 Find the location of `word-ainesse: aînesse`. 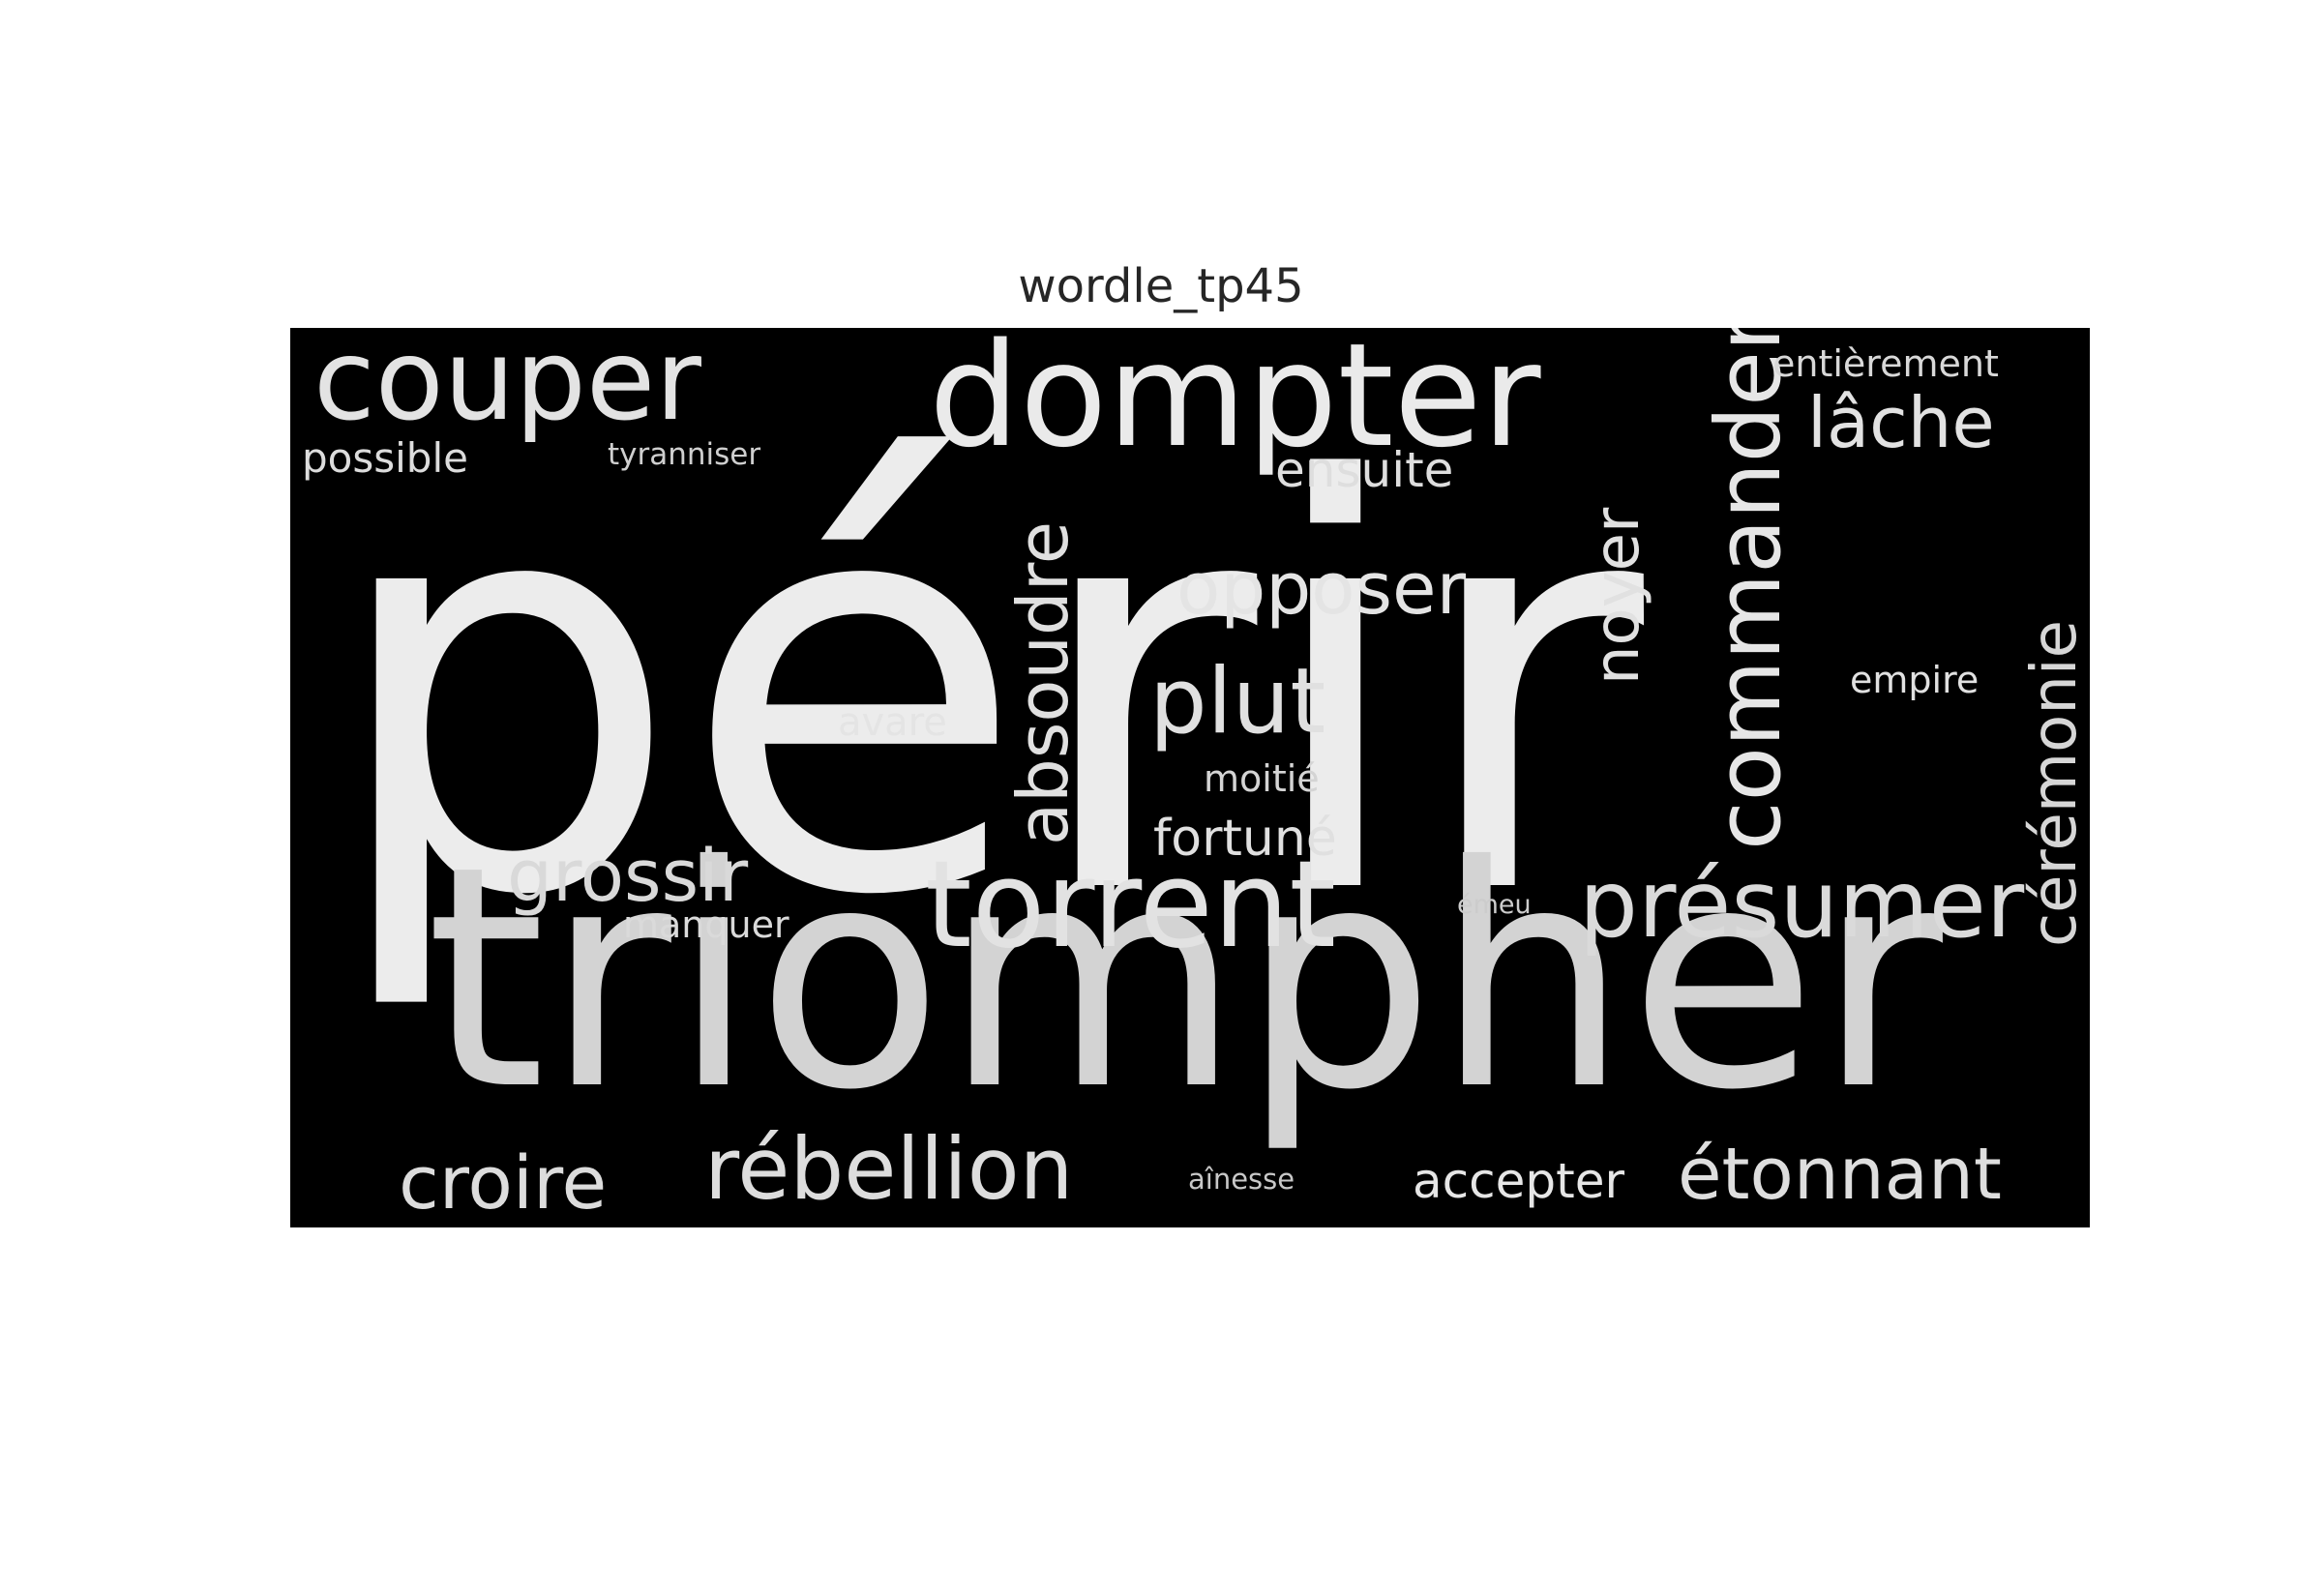

word-ainesse: aînesse is located at coordinates (1241, 1179).